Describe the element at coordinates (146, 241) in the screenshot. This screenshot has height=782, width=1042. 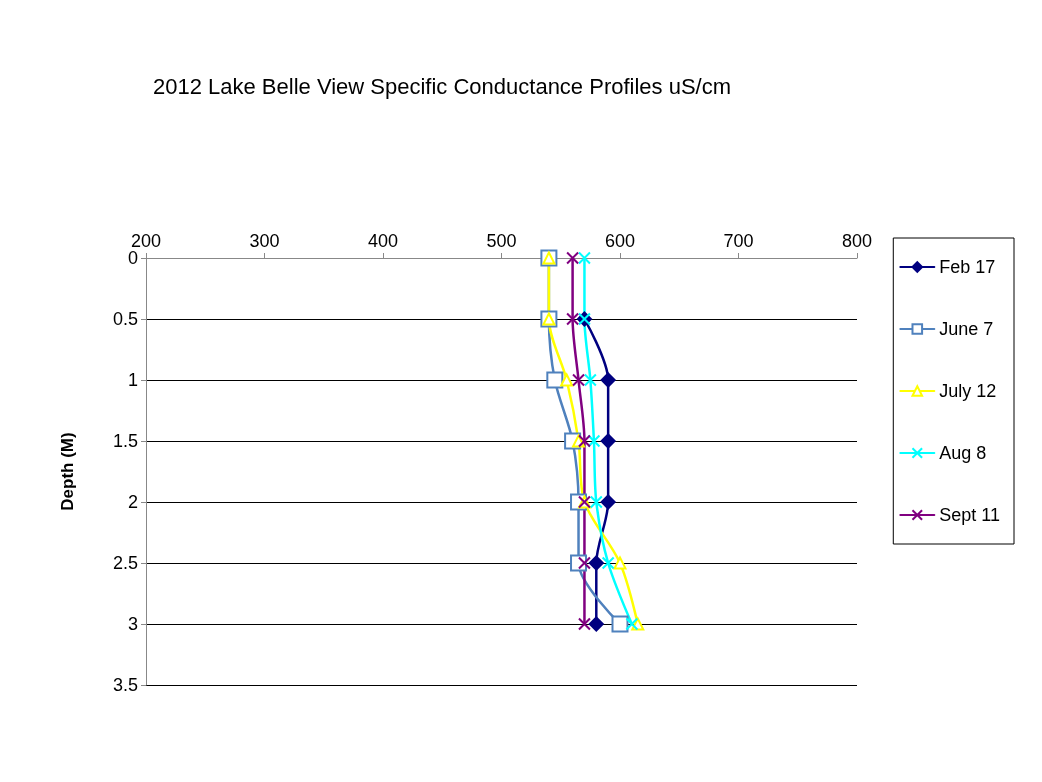
I see `x-tick-label: 200` at that location.